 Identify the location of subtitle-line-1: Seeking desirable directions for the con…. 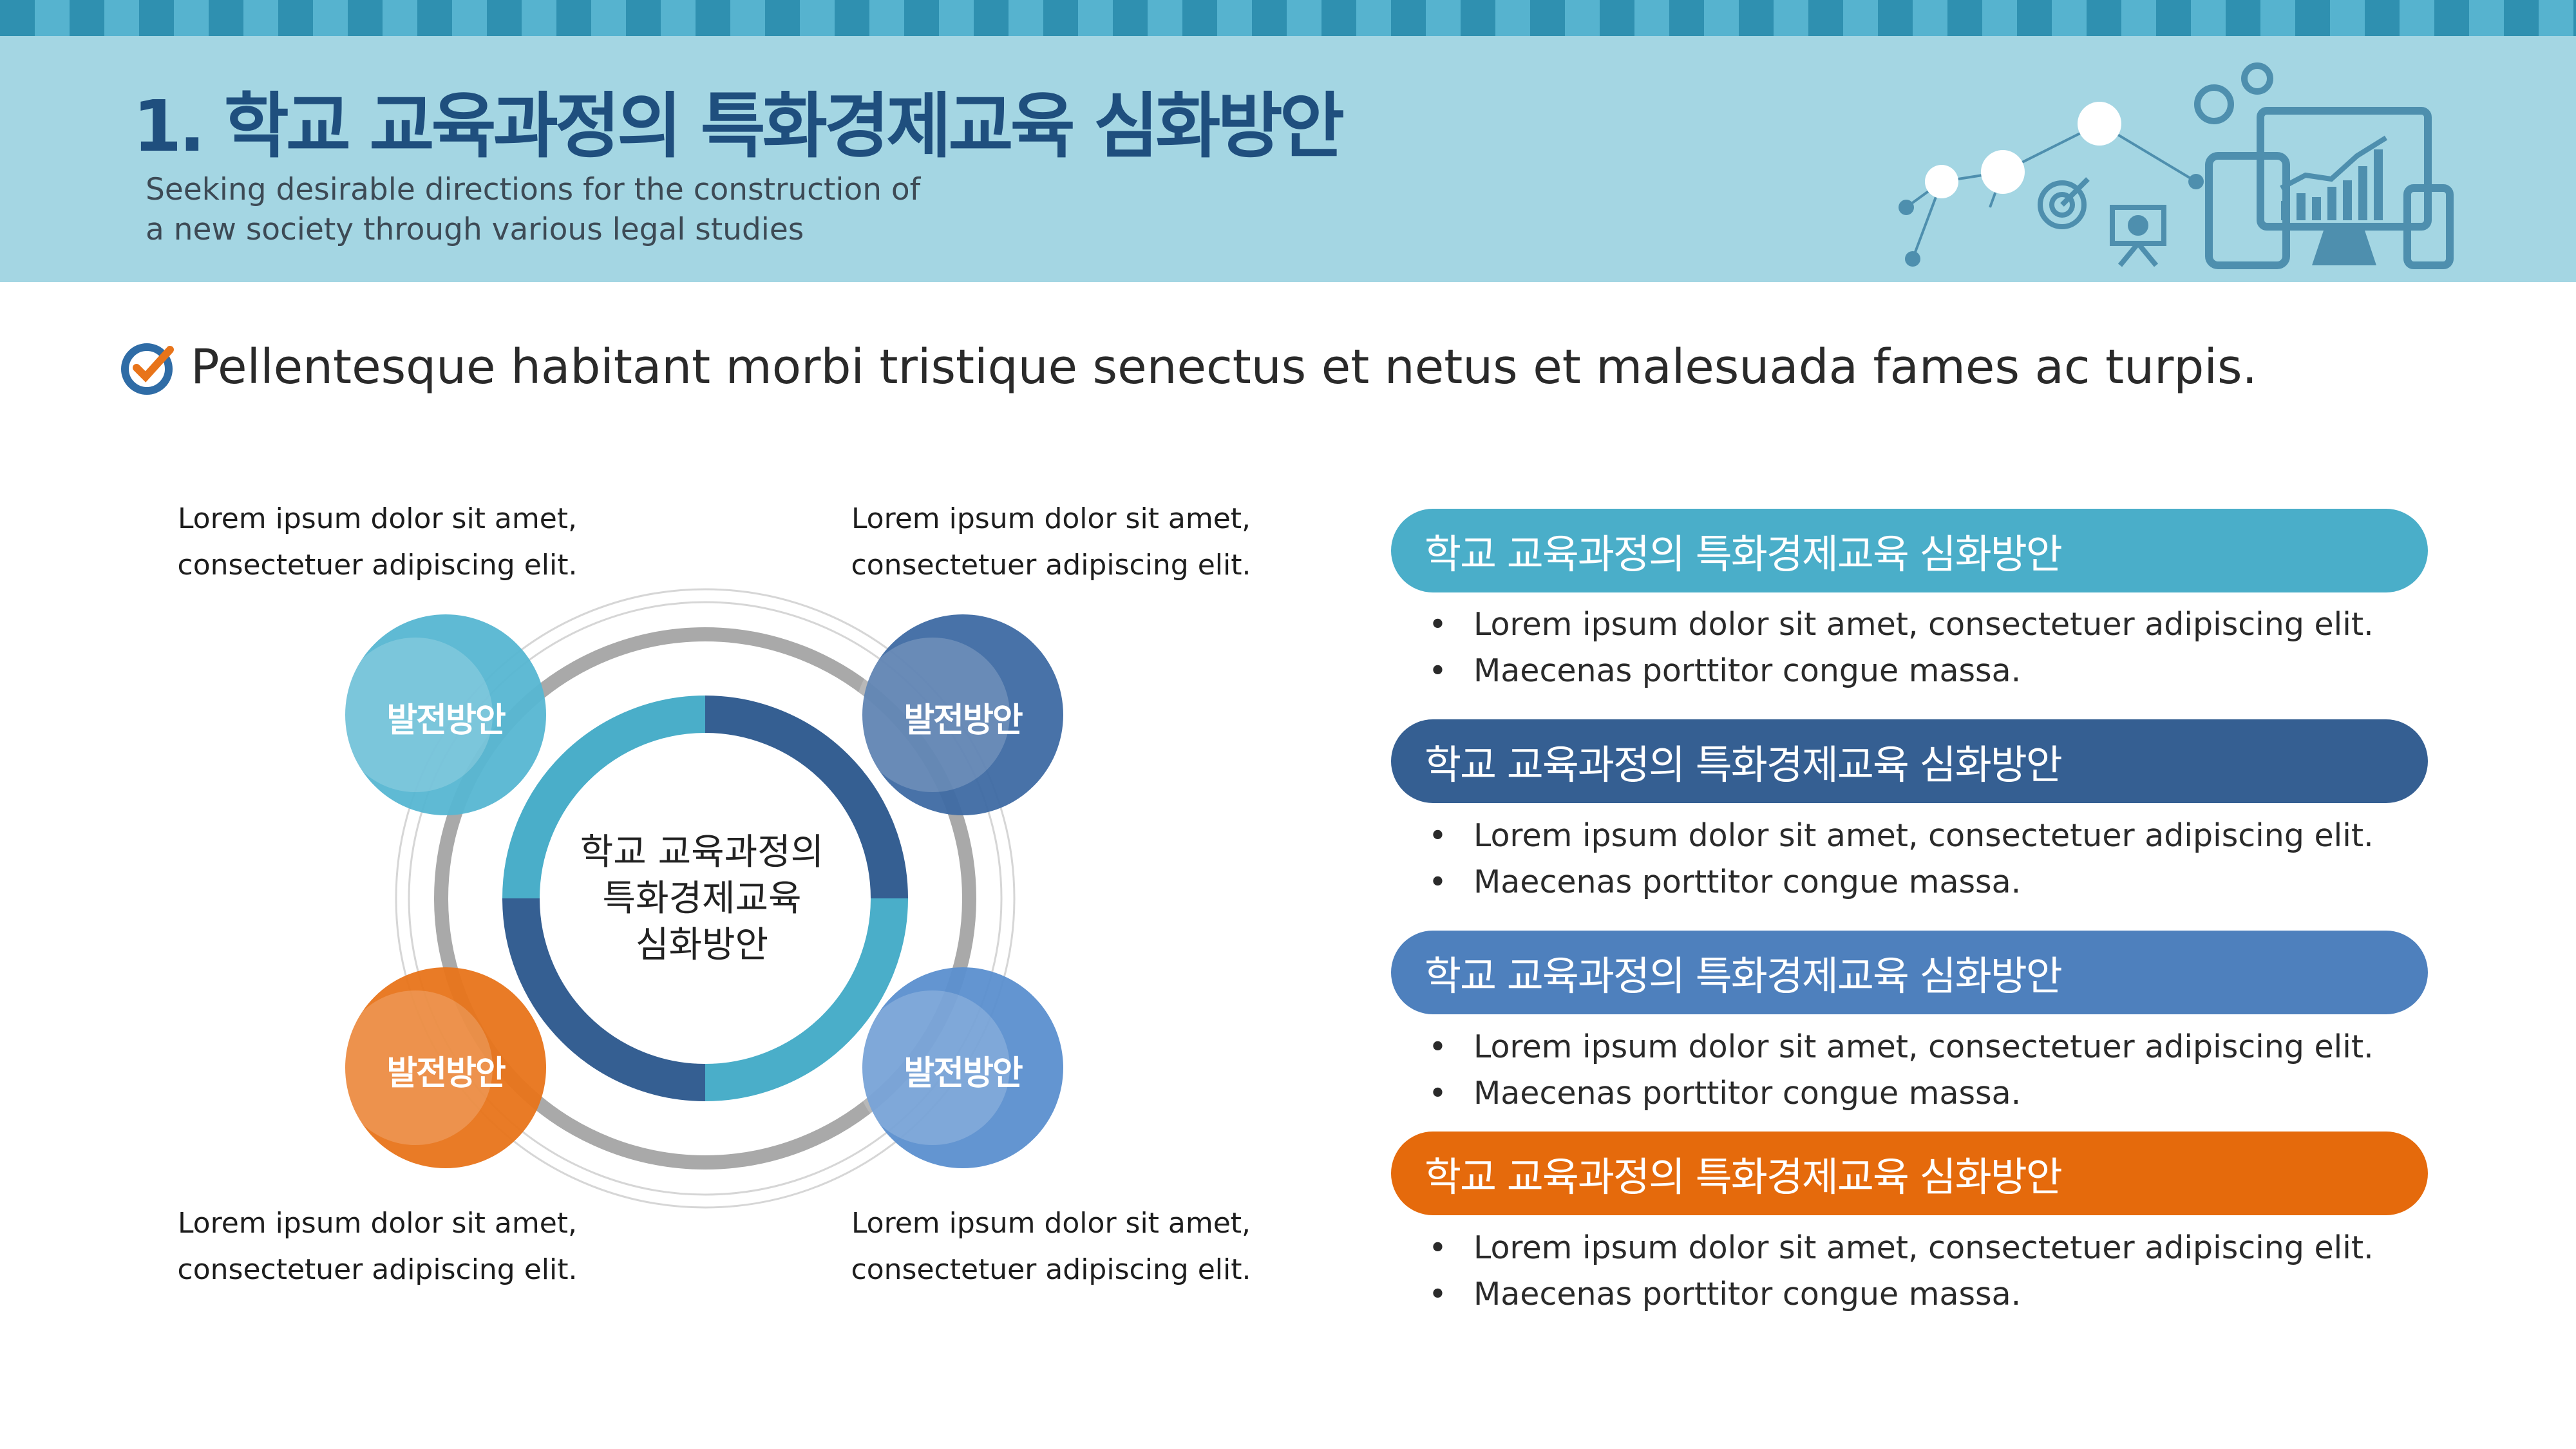
(533, 190).